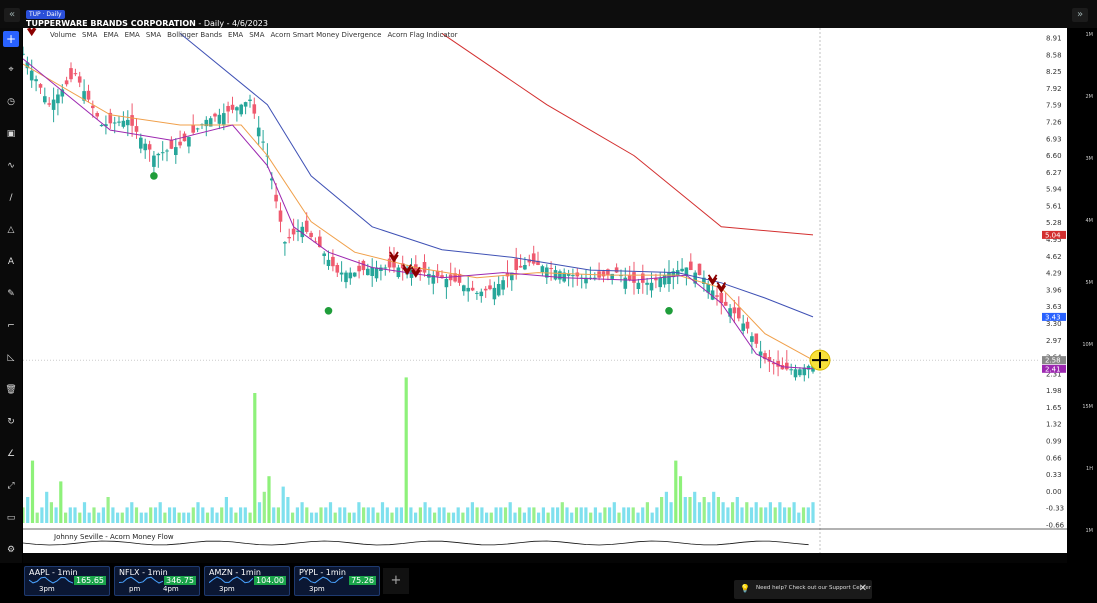  I want to click on add-watchlist-button: +, so click(396, 581).